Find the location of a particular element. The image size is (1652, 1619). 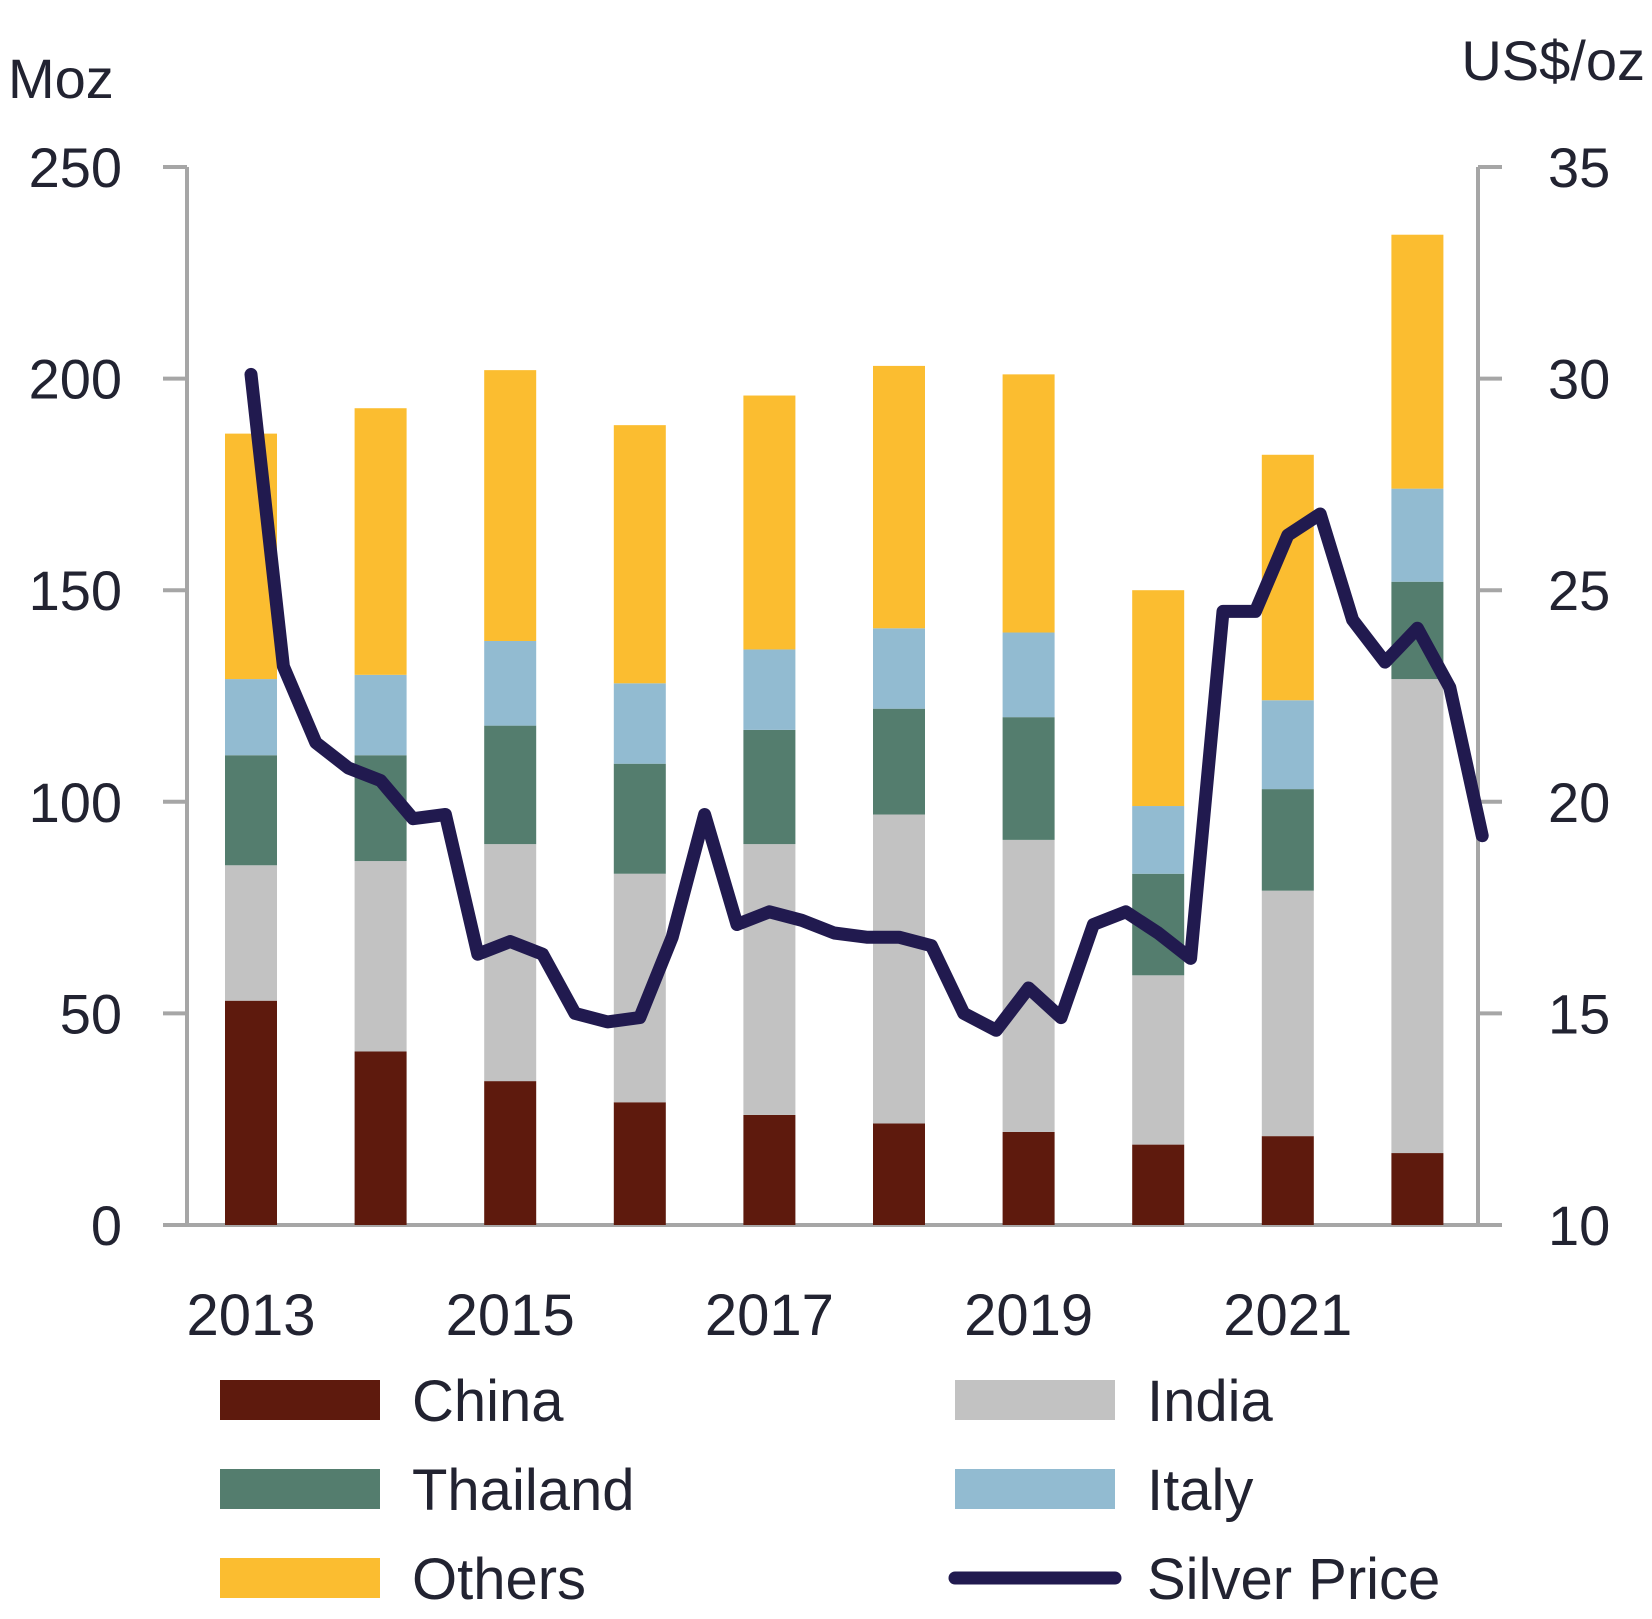

left-axis-unit-label: Moz is located at coordinates (61, 78).